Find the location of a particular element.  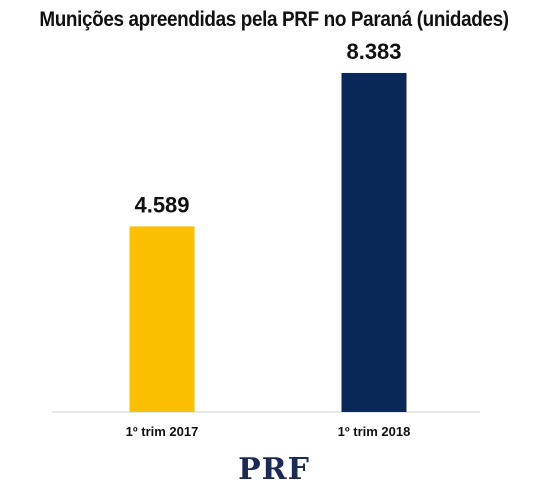

data-label-0: 4.589 is located at coordinates (161, 204).